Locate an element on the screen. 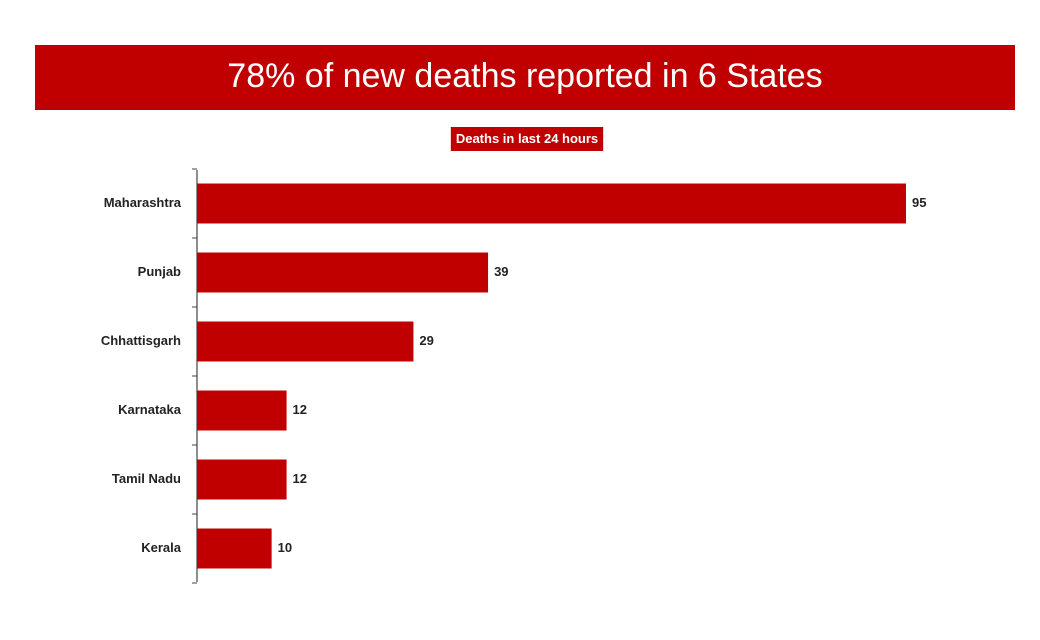  data-label: 10 is located at coordinates (285, 547).